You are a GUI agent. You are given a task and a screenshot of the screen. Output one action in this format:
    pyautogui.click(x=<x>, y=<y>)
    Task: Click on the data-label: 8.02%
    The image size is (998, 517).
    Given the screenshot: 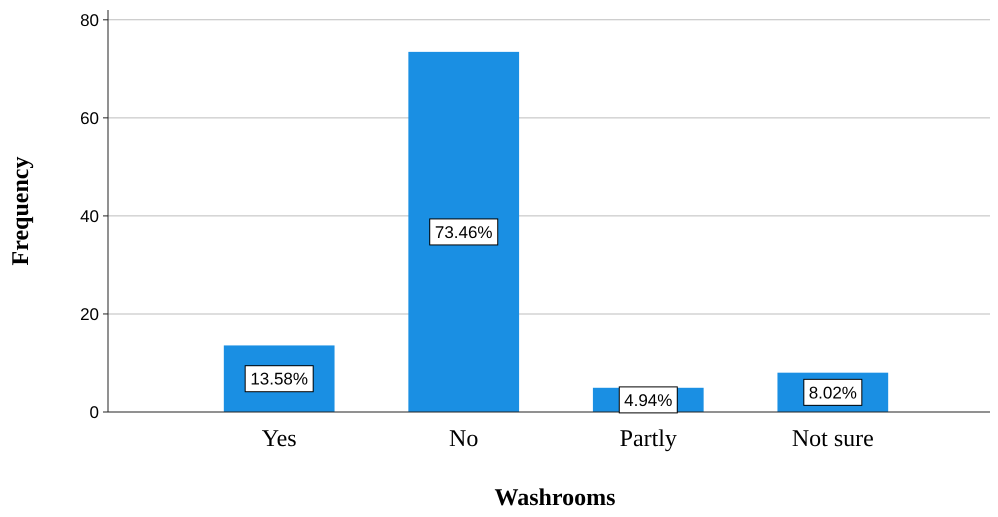 What is the action you would take?
    pyautogui.click(x=832, y=392)
    